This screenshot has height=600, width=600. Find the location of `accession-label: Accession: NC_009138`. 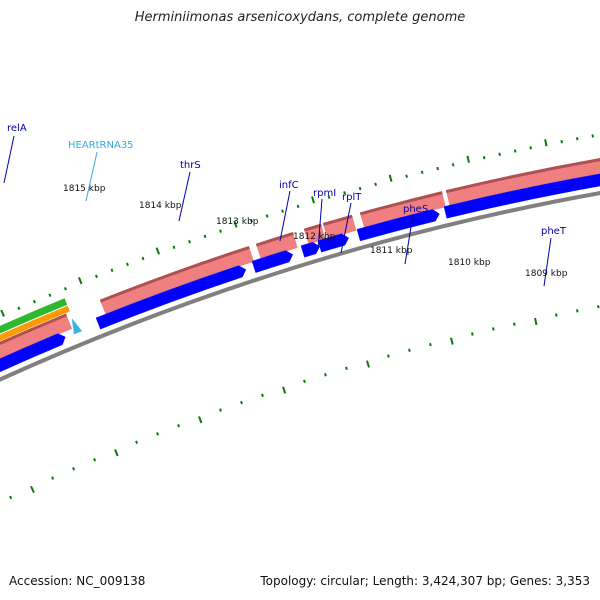

accession-label: Accession: NC_009138 is located at coordinates (77, 581).